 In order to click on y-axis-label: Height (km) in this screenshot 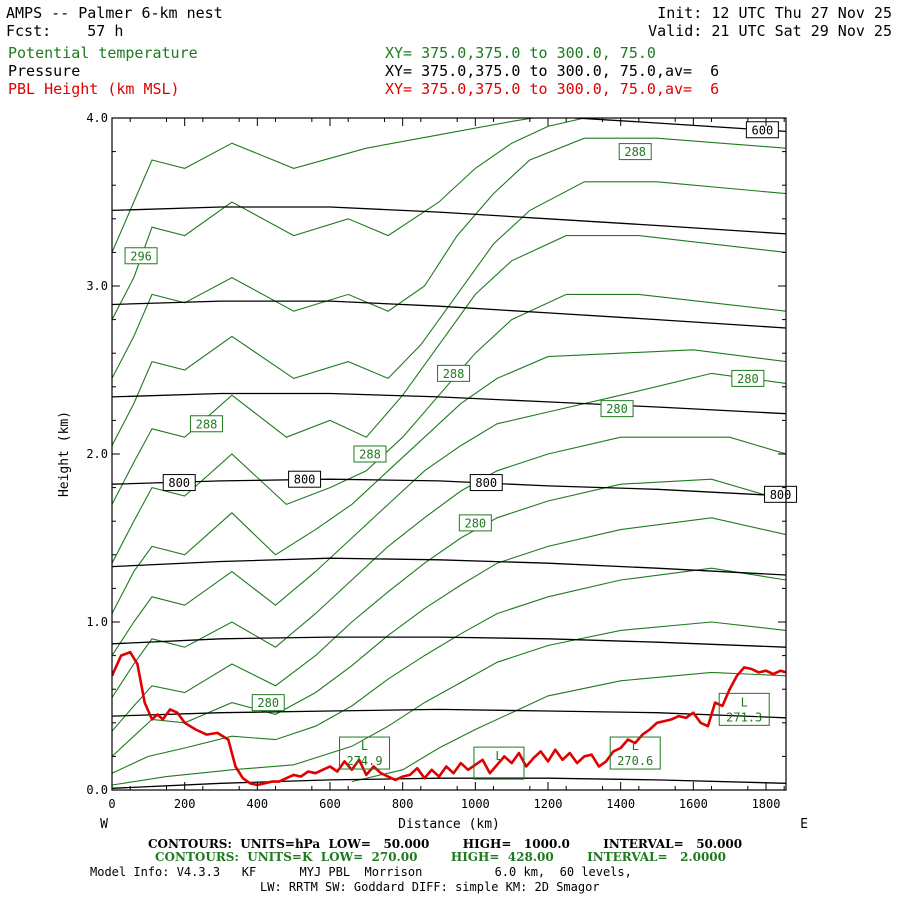, I will do `click(64, 454)`.